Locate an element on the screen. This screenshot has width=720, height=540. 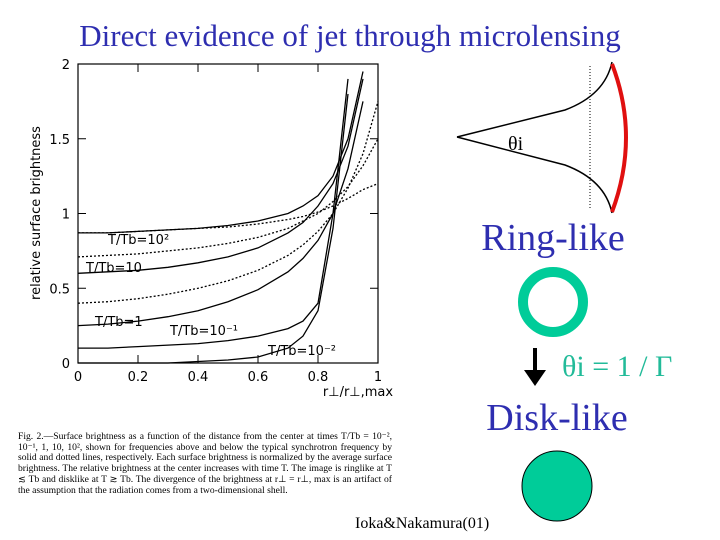
condition: θi = 1 / Γ is located at coordinates (617, 366).